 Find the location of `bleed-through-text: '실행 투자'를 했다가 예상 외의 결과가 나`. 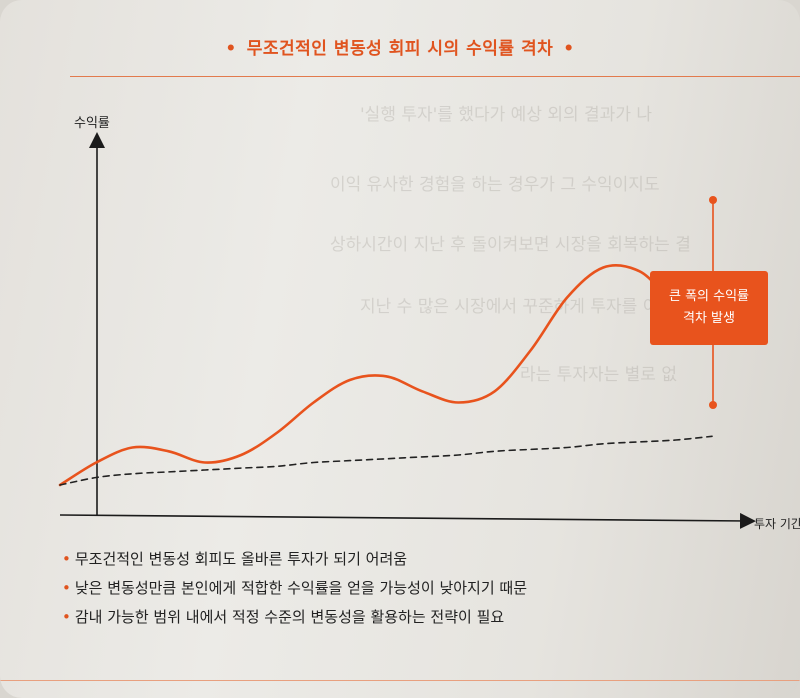

bleed-through-text: '실행 투자'를 했다가 예상 외의 결과가 나 is located at coordinates (506, 115).